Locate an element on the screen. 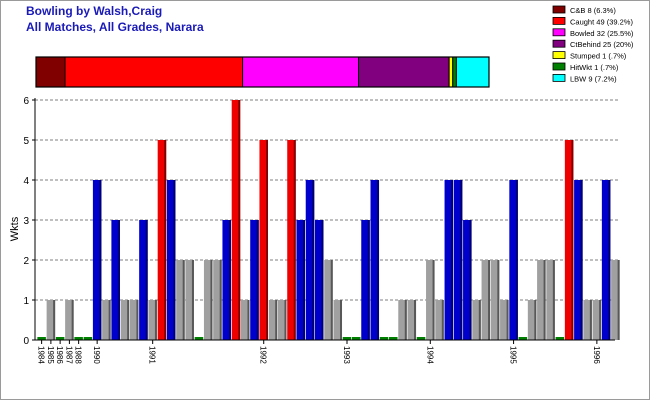 Image resolution: width=650 pixels, height=400 pixels. x-year-label: 1986 is located at coordinates (59, 355).